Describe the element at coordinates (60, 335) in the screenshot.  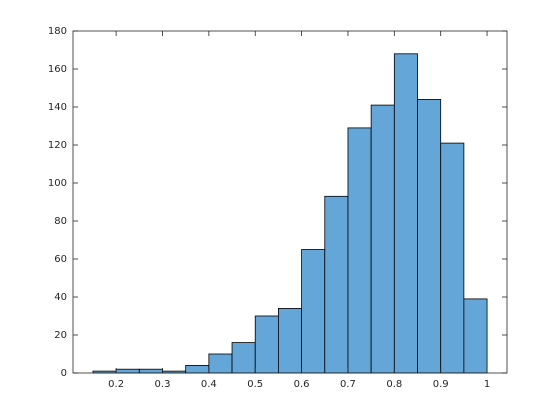
I see `y-tick-label: 20` at that location.